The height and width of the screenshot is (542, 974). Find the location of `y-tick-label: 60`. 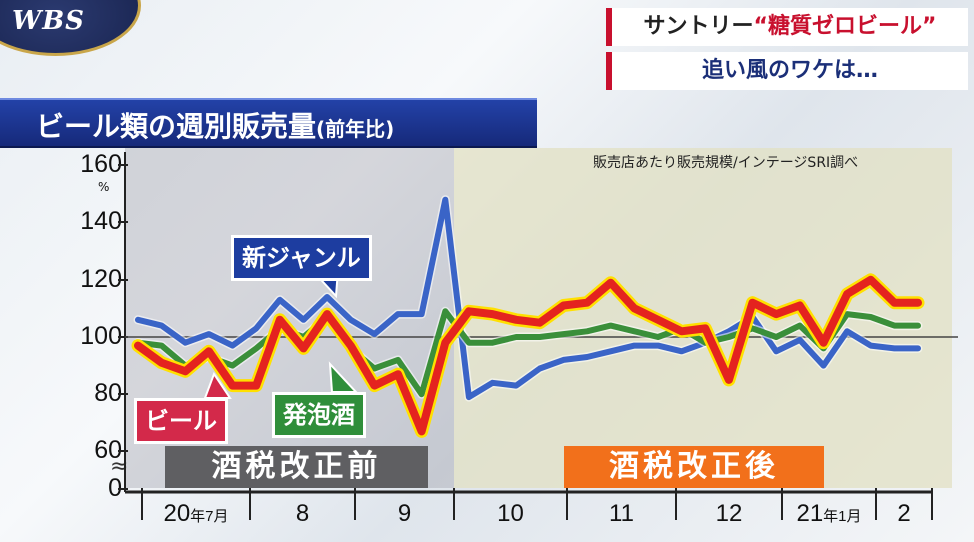

y-tick-label: 60 is located at coordinates (108, 450).